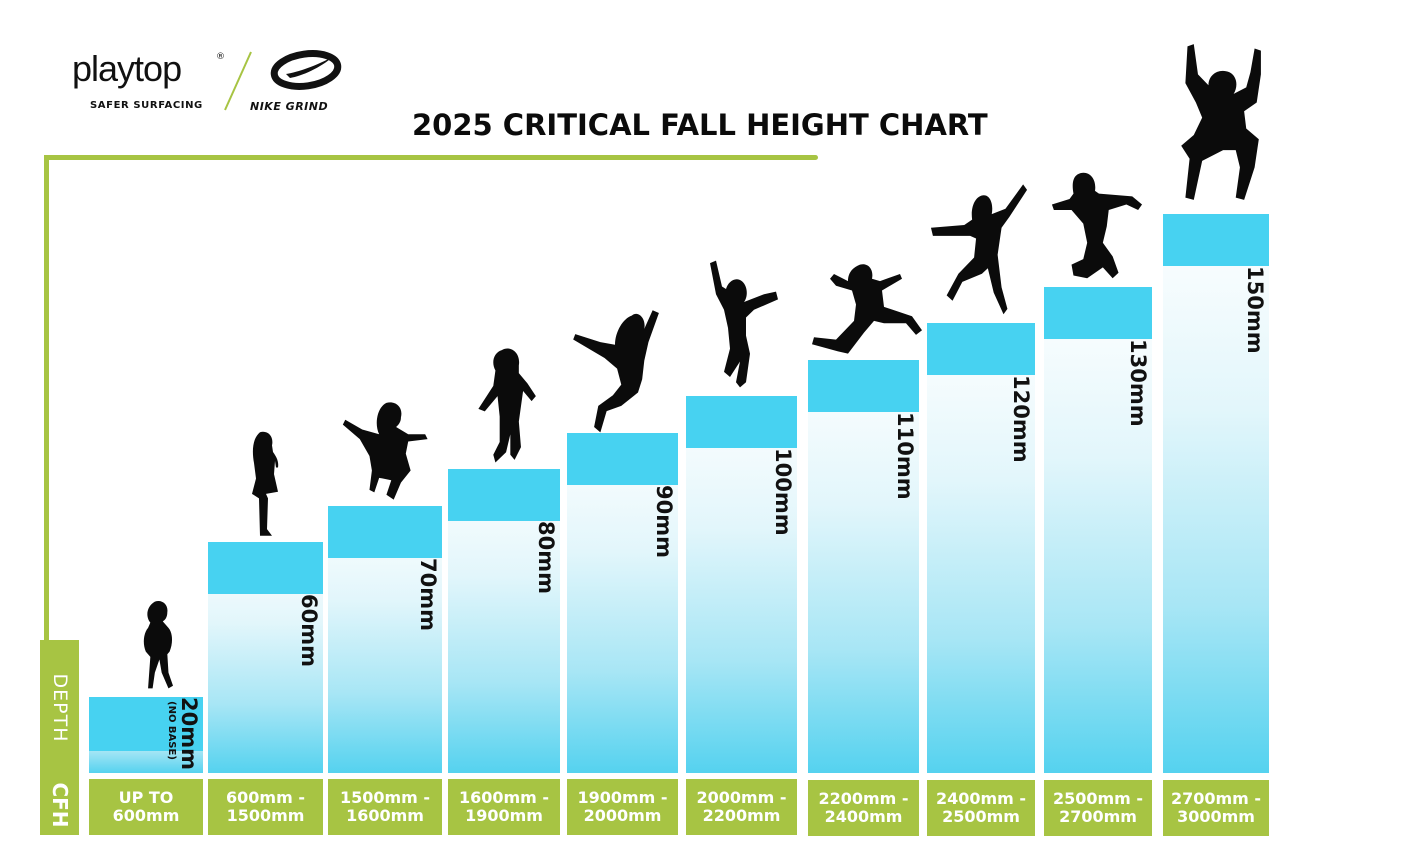  I want to click on depth-axis-label: DEPTH, so click(59, 707).